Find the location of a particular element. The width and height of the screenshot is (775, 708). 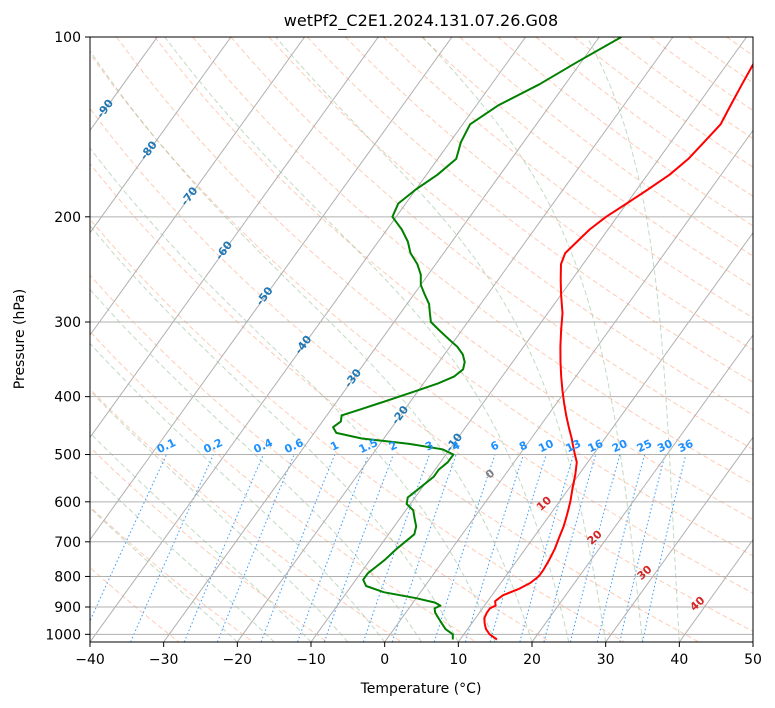

mixing-ratio-label: 30 is located at coordinates (665, 446).